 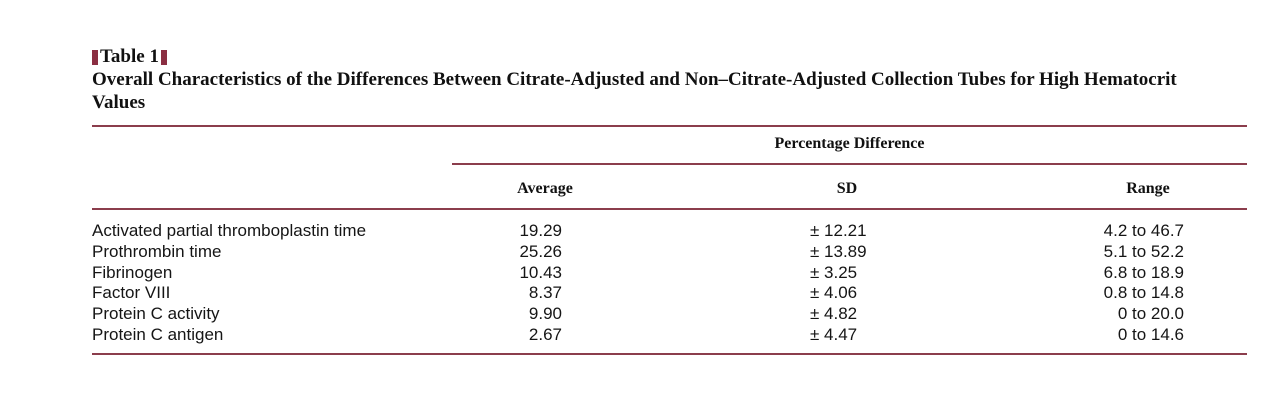 I want to click on row-label: Factor VIII, so click(x=131, y=293).